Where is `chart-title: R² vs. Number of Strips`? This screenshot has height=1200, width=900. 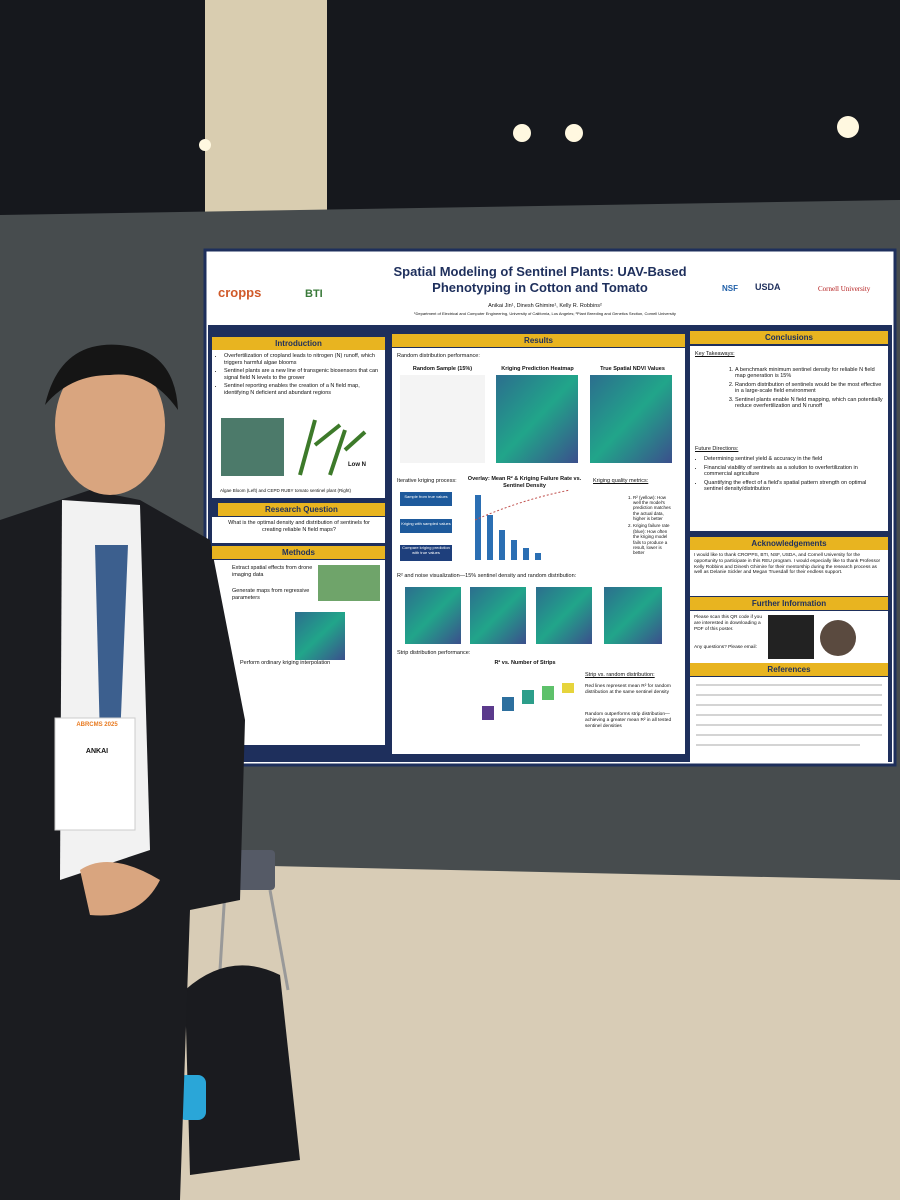 chart-title: R² vs. Number of Strips is located at coordinates (525, 663).